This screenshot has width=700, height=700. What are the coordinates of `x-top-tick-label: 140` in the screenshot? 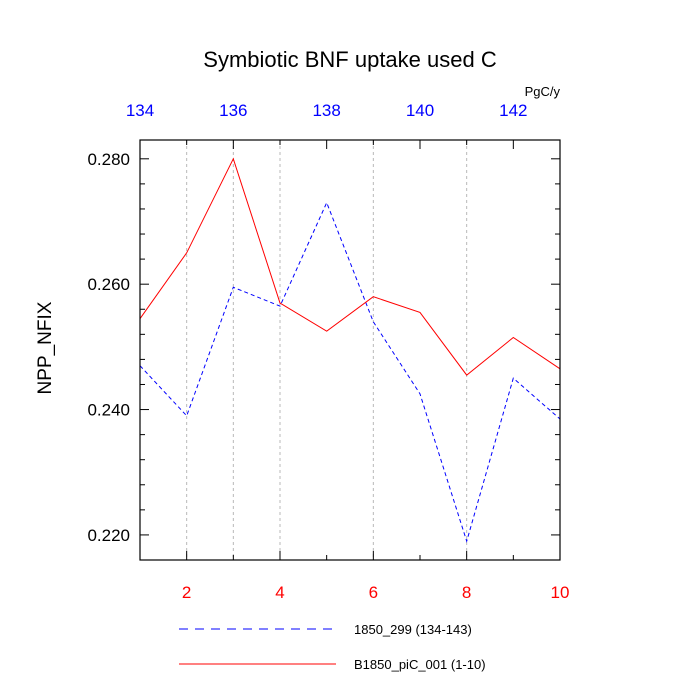 It's located at (420, 110).